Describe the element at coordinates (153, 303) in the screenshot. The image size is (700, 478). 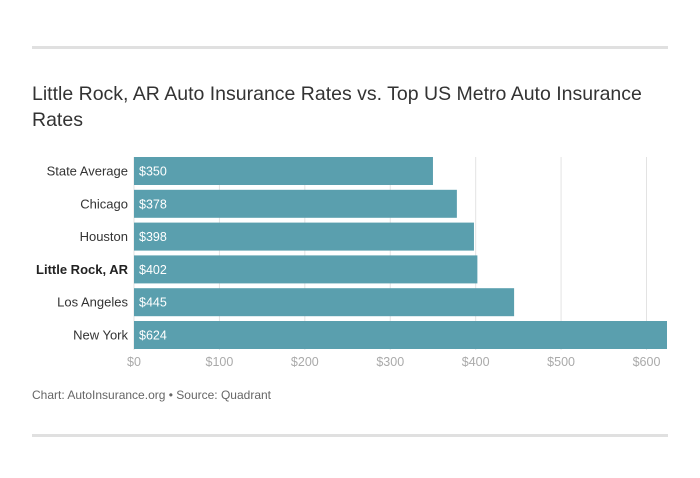
I see `bar-value-label: $445` at that location.